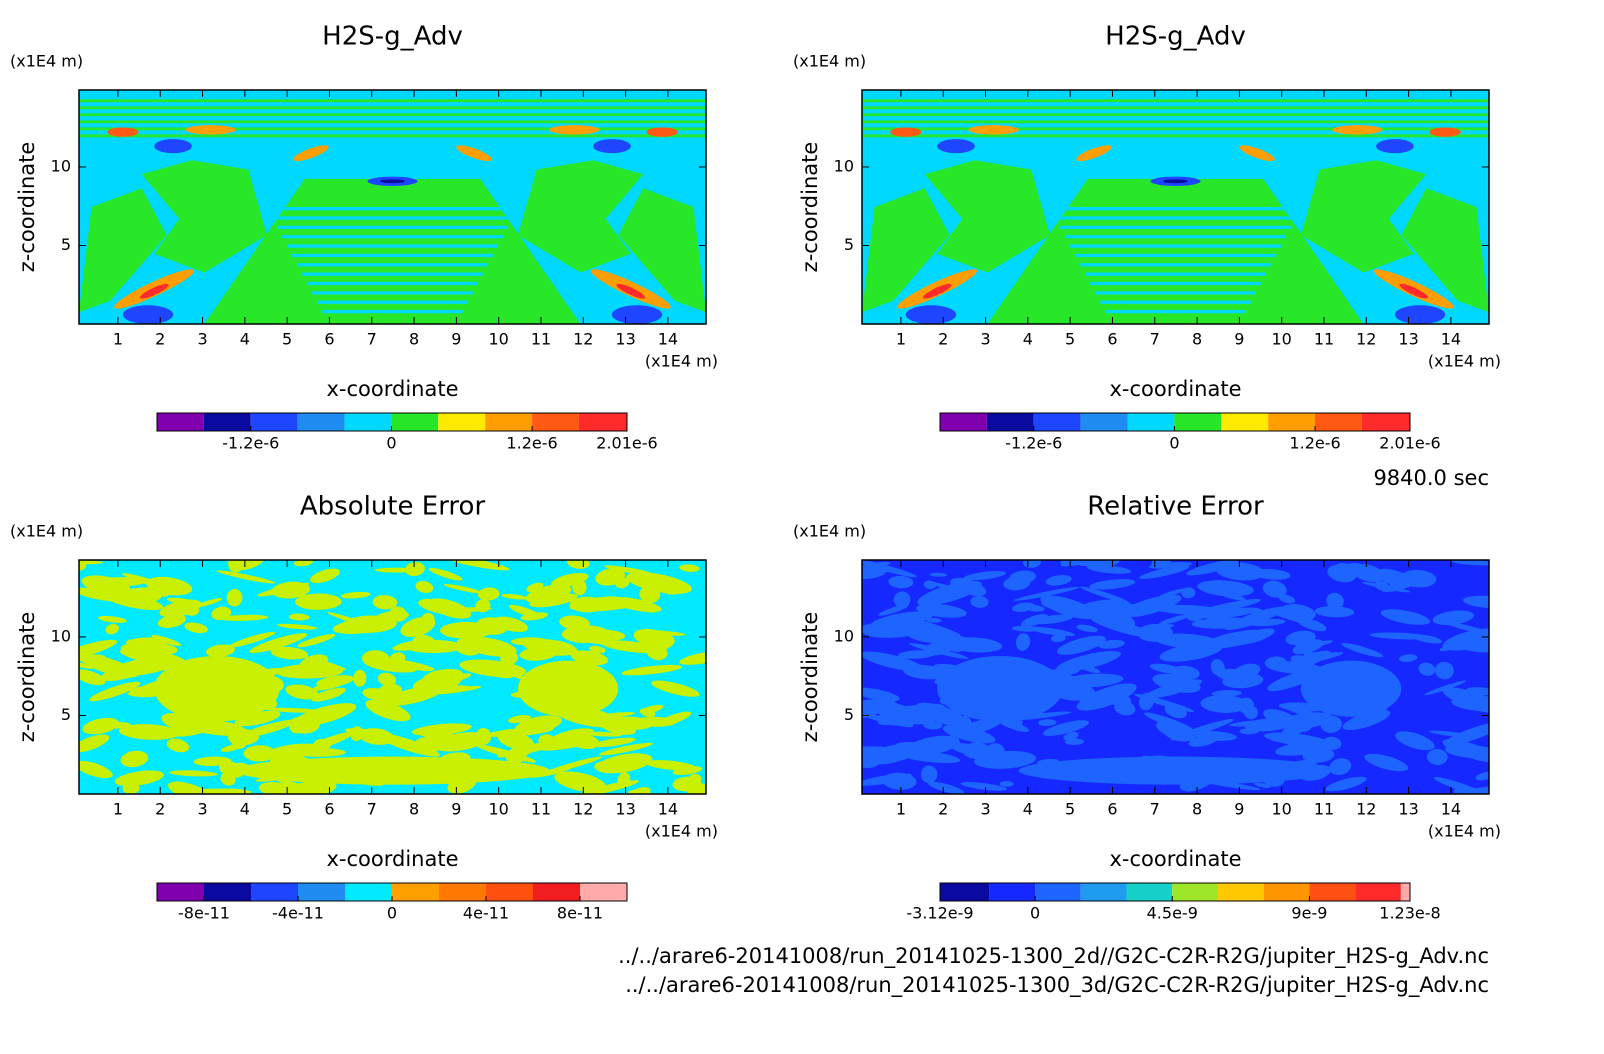  I want to click on colorbar-tick-label: 1.2e-6, so click(1314, 443).